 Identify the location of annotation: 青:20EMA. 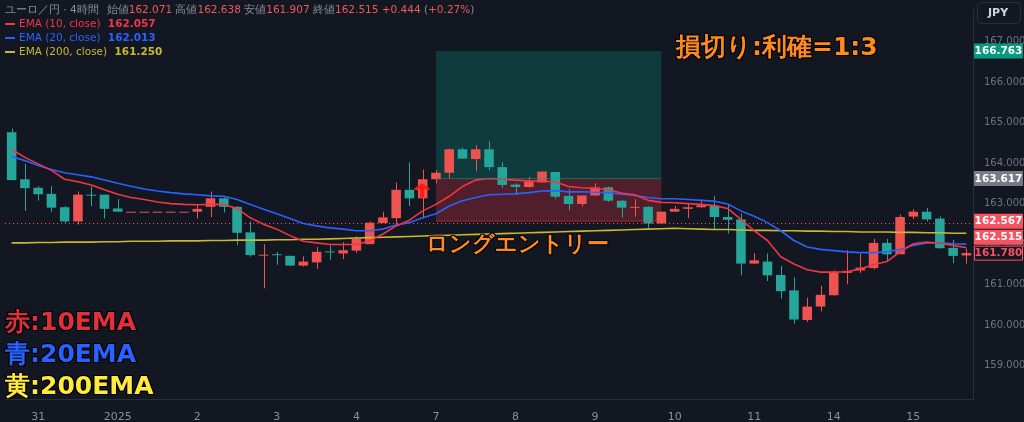
(71, 354).